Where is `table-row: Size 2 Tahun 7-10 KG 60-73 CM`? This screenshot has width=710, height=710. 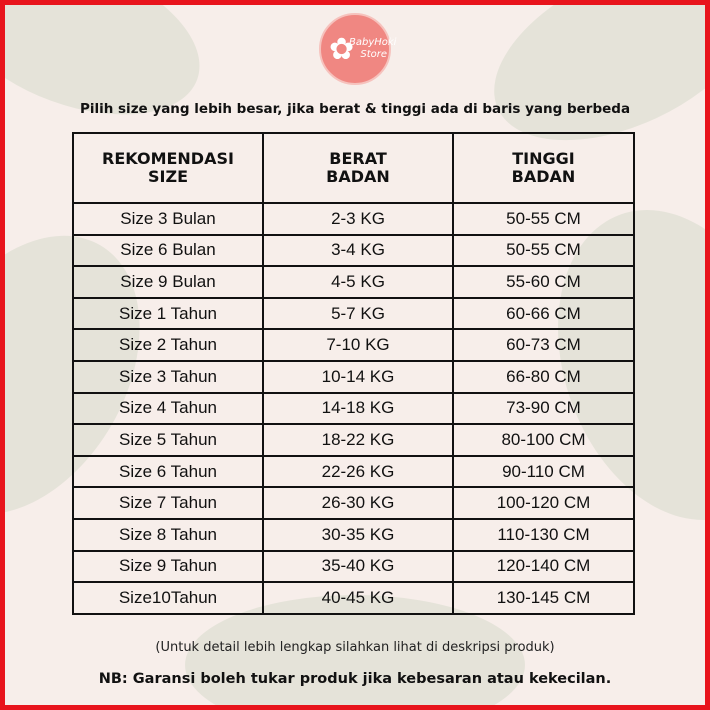 table-row: Size 2 Tahun 7-10 KG 60-73 CM is located at coordinates (353, 345).